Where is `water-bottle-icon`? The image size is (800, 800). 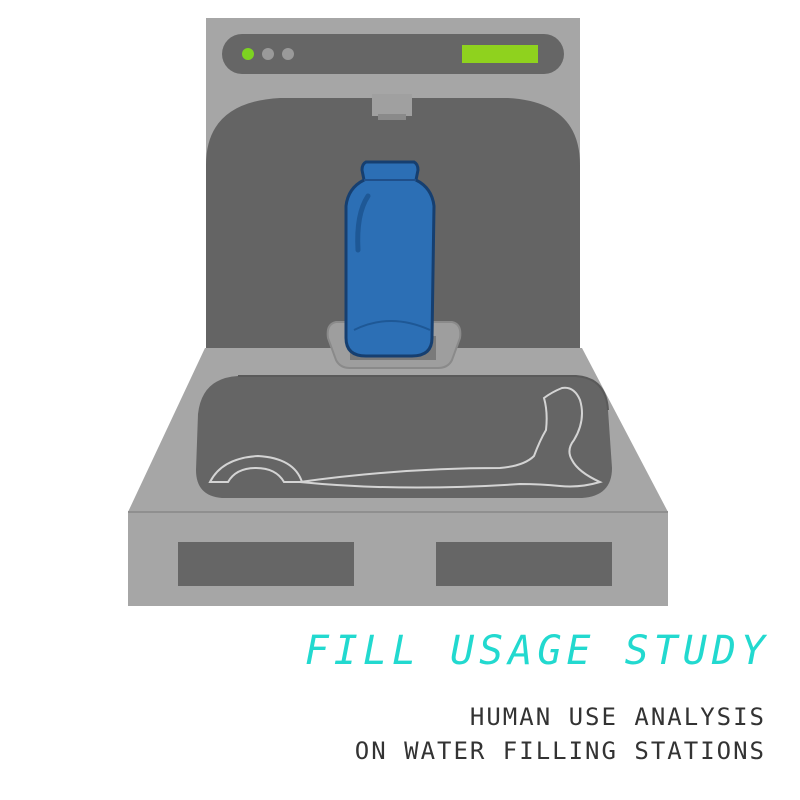 water-bottle-icon is located at coordinates (390, 259).